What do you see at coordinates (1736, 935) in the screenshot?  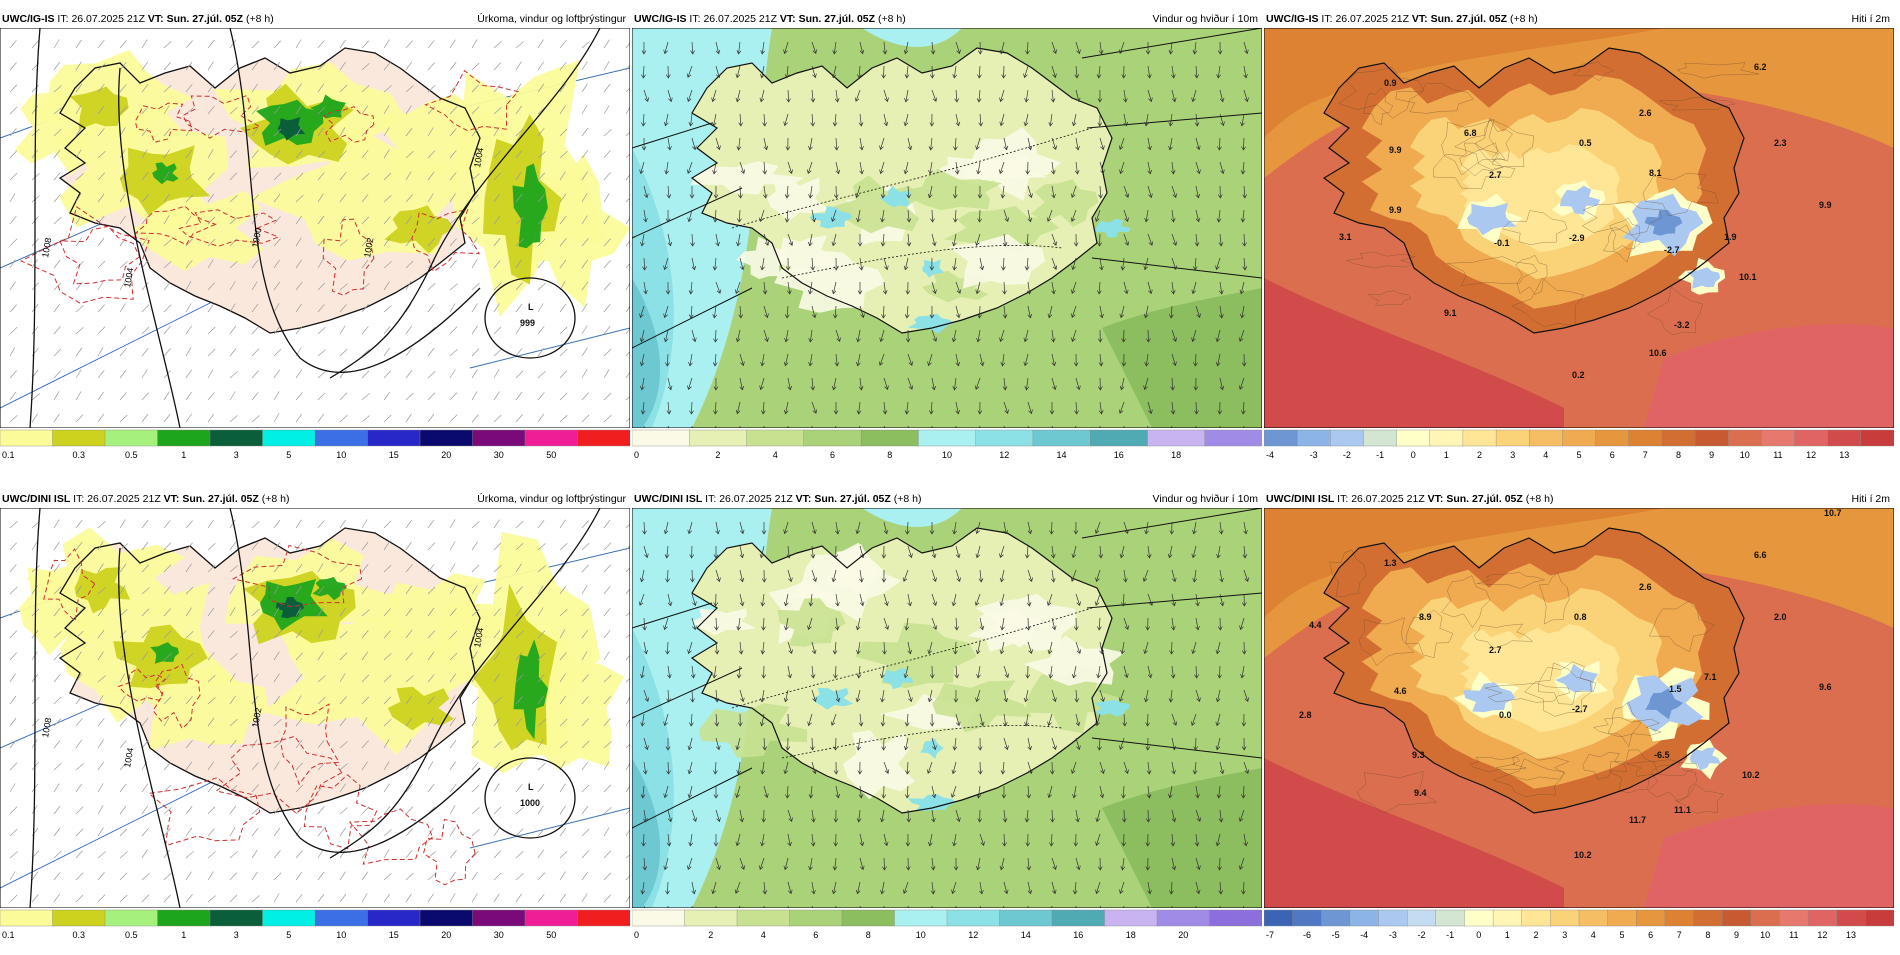 I see `colorbar-label: 9` at bounding box center [1736, 935].